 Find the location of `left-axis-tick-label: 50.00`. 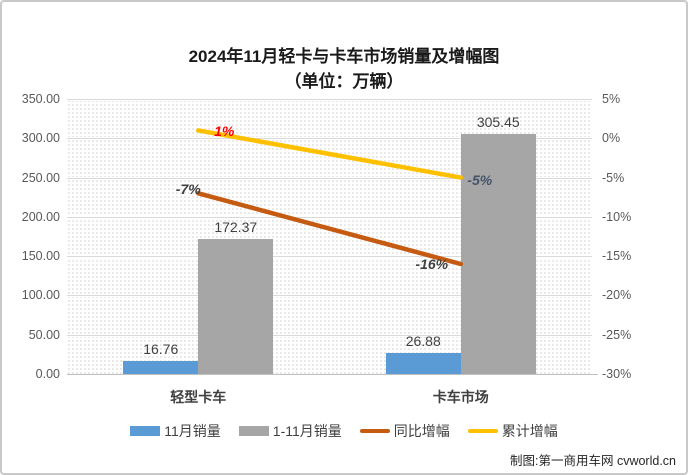

left-axis-tick-label: 50.00 is located at coordinates (44, 334).